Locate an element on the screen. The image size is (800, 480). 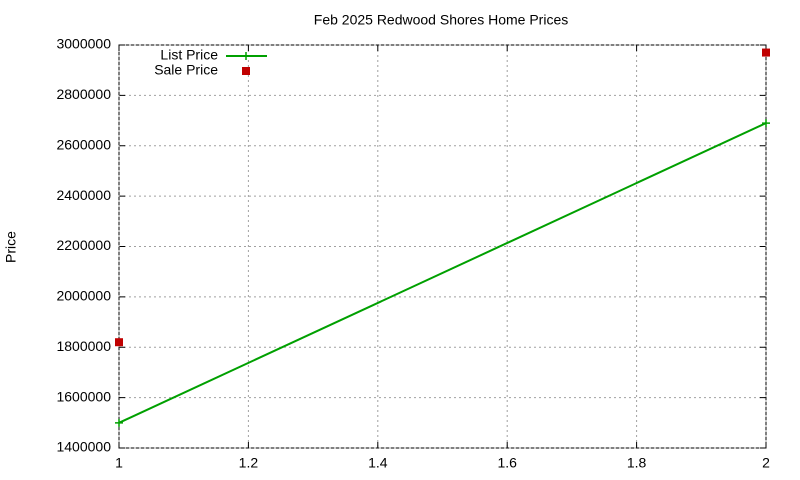
x-tick-label: 1.2 is located at coordinates (249, 463).